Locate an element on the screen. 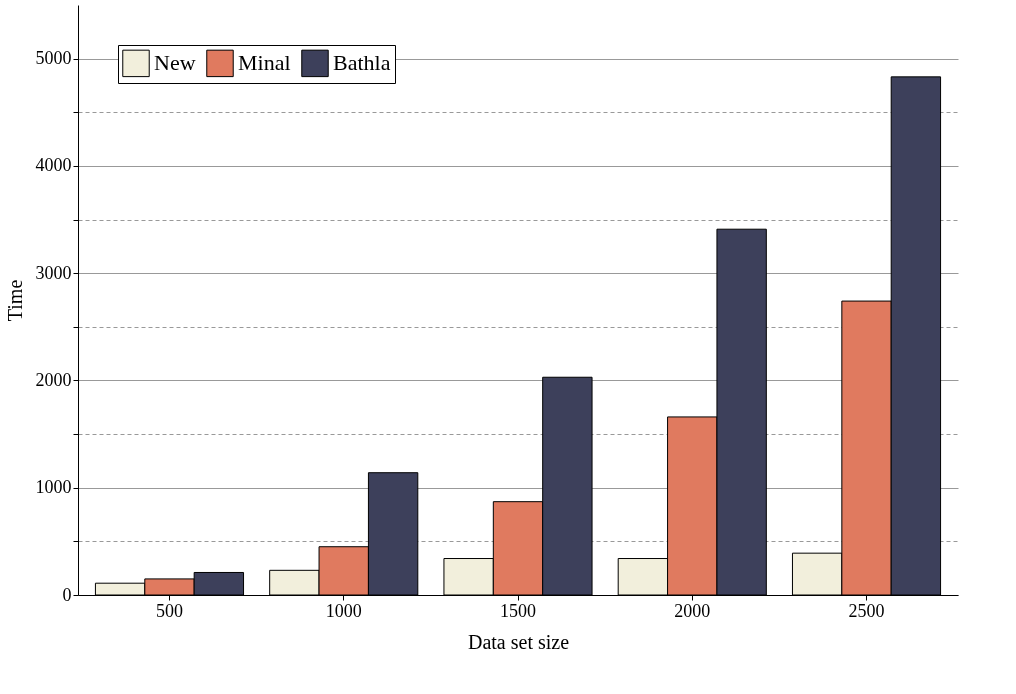  y-tick-label: 0 is located at coordinates (67, 594).